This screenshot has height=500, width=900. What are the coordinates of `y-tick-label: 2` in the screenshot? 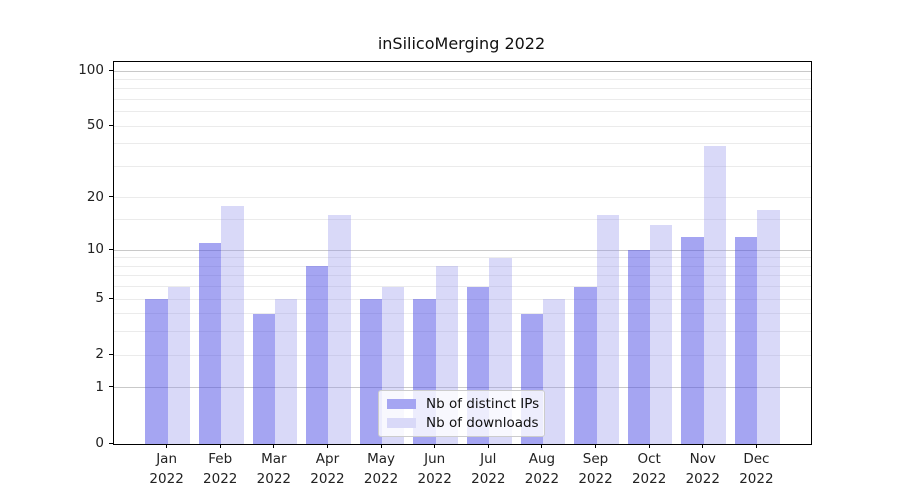 It's located at (99, 354).